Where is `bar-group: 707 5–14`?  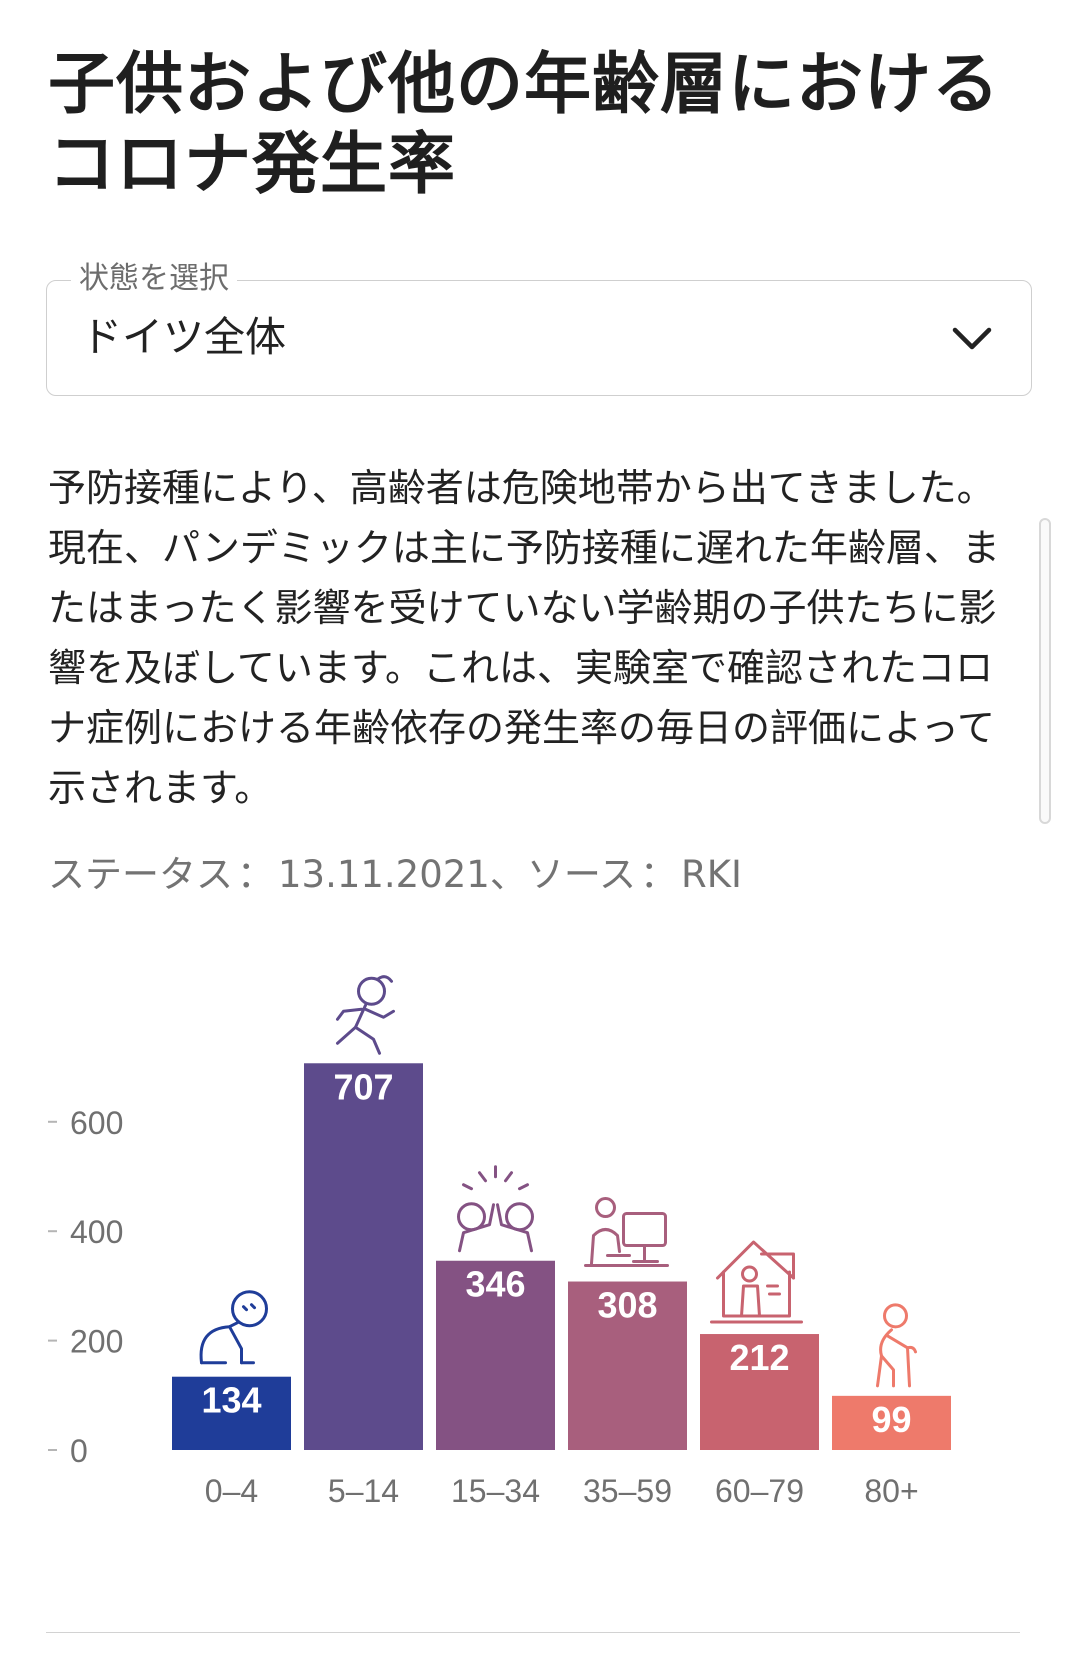
bar-group: 707 5–14 is located at coordinates (363, 1242).